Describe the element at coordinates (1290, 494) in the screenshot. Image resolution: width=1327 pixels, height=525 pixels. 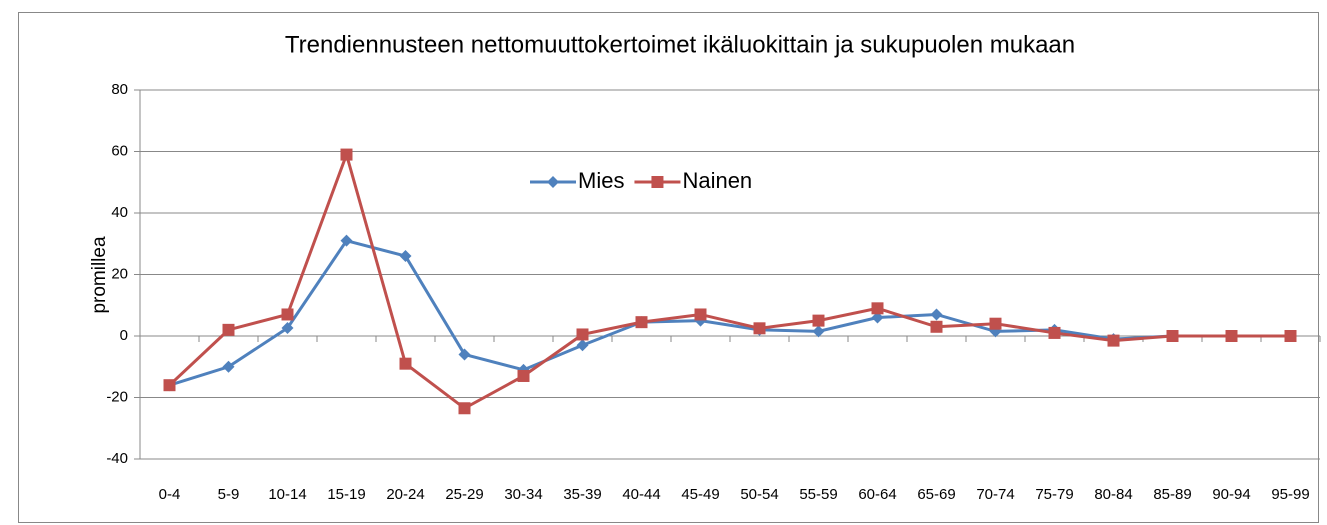
I see `x-tick-label: 95-99` at that location.